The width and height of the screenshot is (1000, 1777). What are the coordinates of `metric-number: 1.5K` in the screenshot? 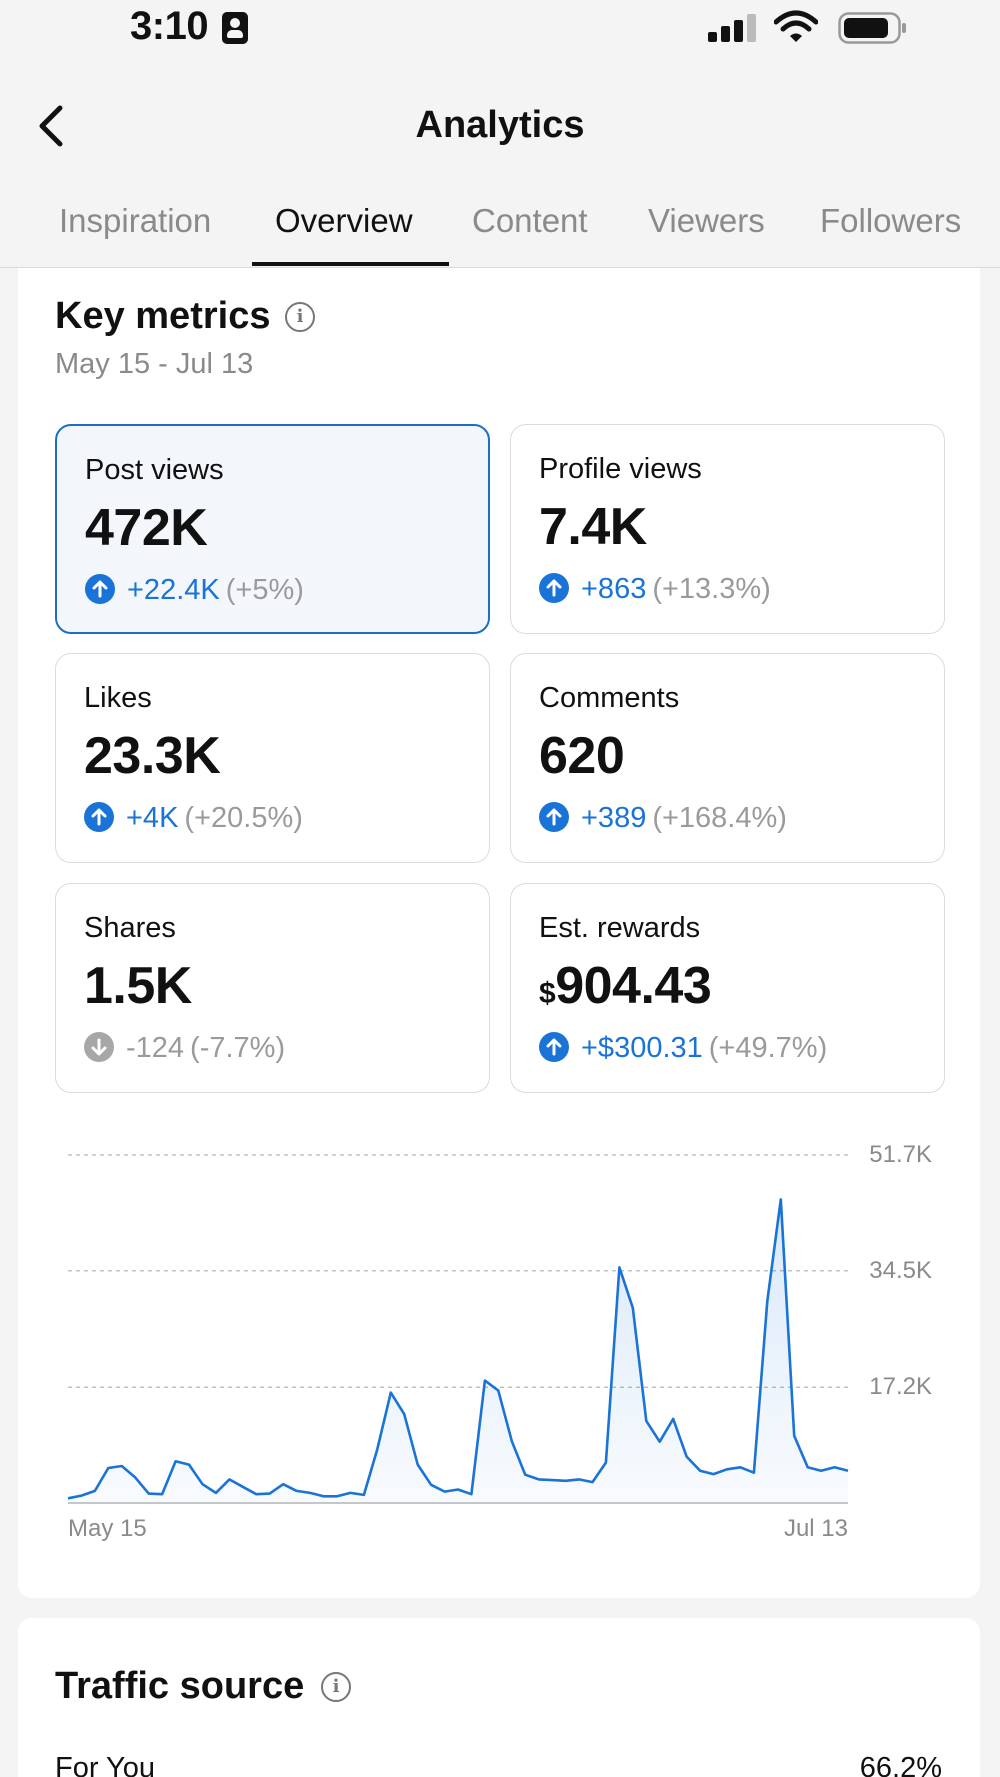 It's located at (138, 986).